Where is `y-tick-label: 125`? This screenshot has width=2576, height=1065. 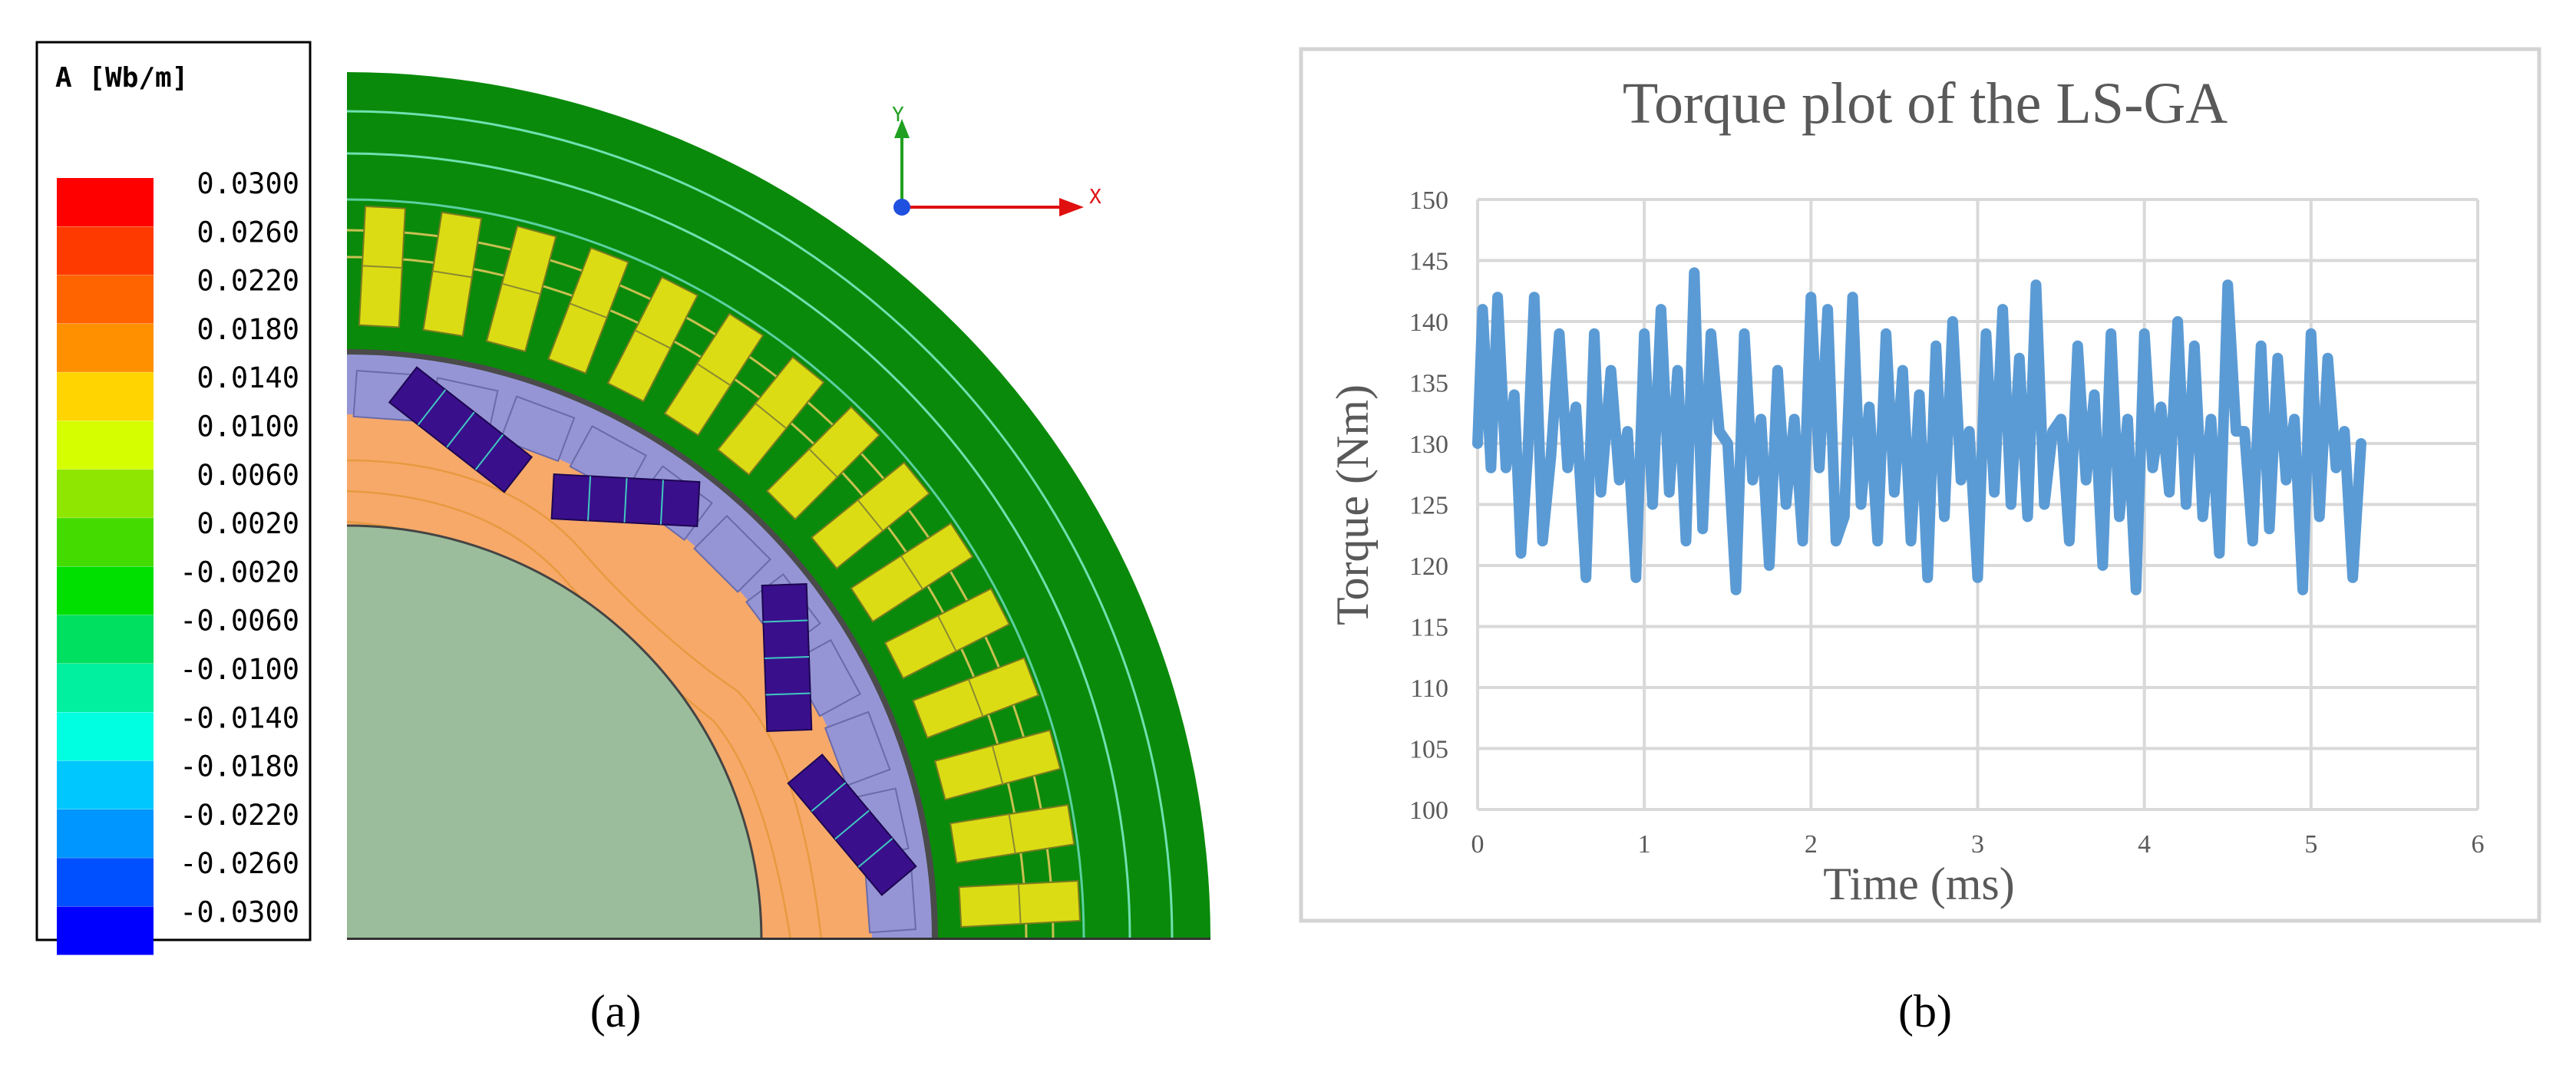
y-tick-label: 125 is located at coordinates (1428, 506).